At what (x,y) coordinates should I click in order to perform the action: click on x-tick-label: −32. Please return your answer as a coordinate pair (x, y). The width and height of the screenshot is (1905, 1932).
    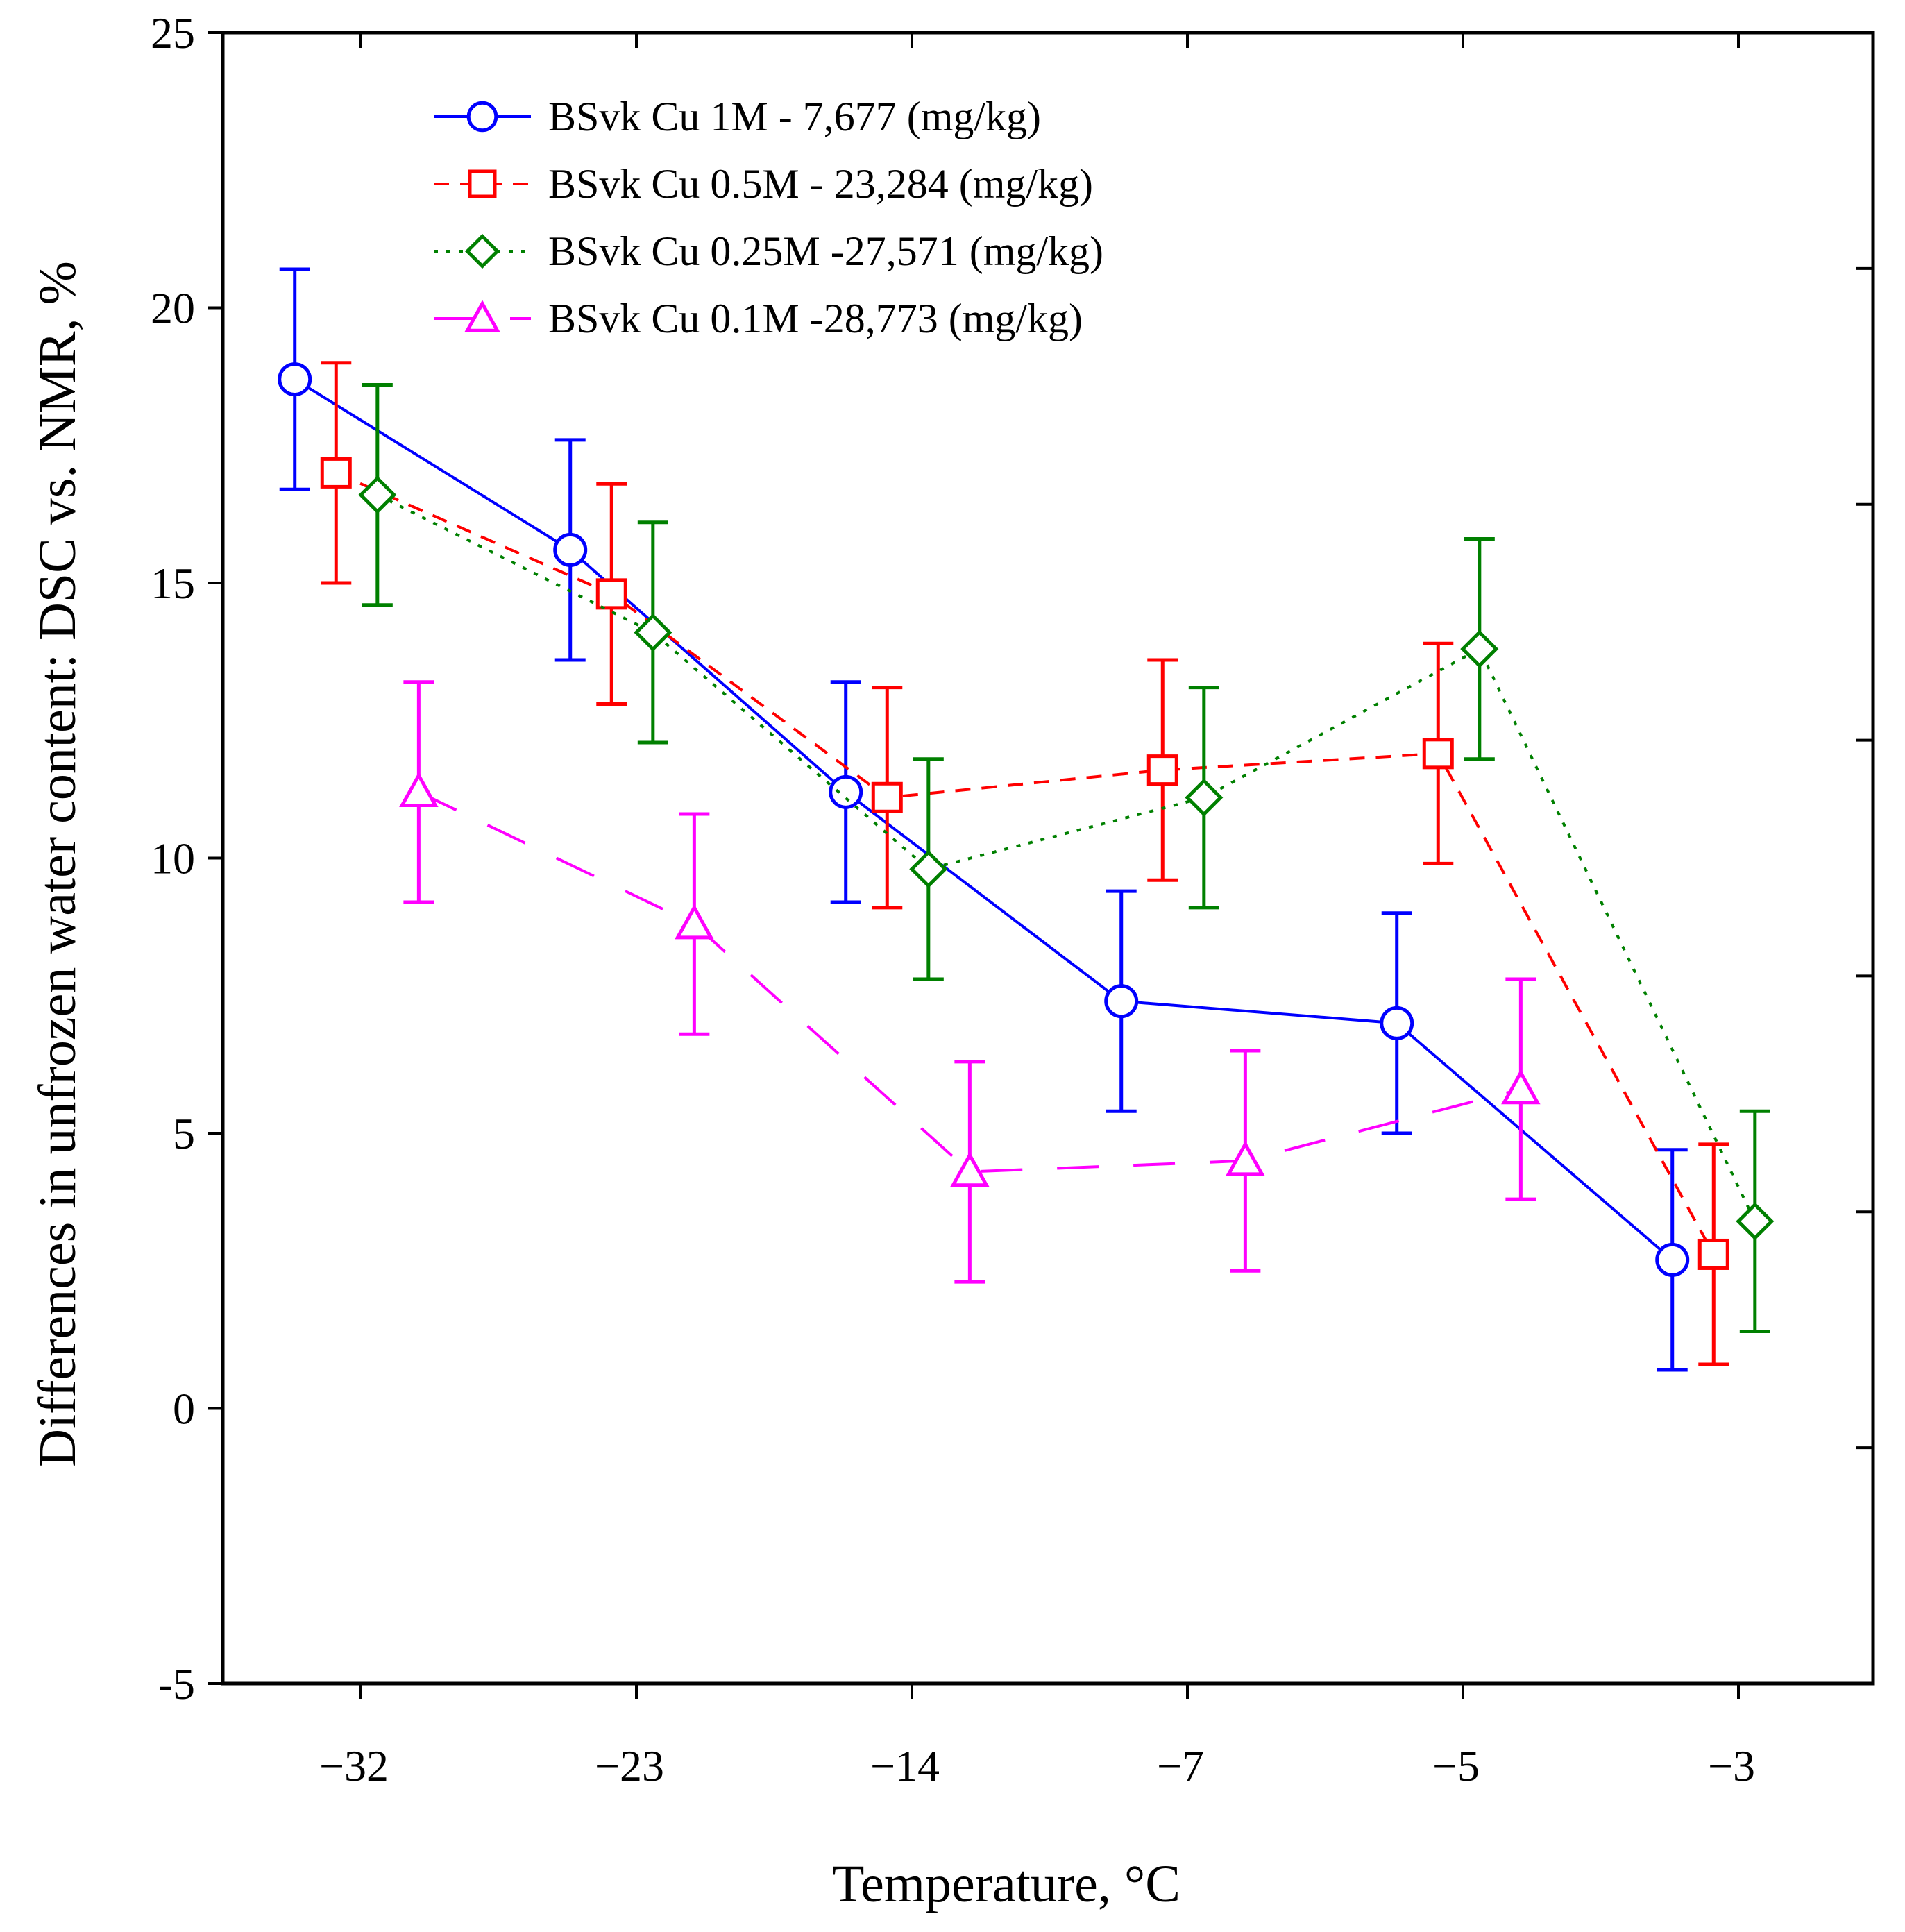
    Looking at the image, I should click on (354, 1765).